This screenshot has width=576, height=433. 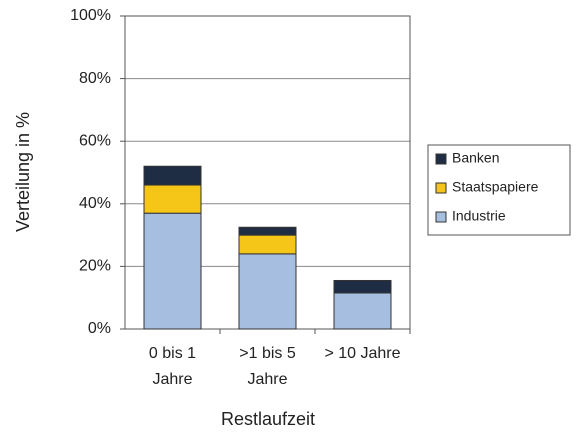 I want to click on y-tick-label: 40%, so click(x=95, y=203).